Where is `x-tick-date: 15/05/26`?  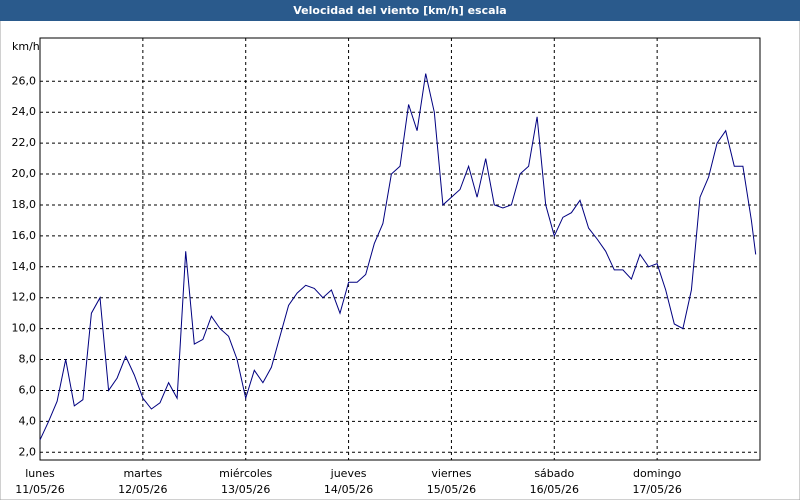 x-tick-date: 15/05/26 is located at coordinates (451, 489).